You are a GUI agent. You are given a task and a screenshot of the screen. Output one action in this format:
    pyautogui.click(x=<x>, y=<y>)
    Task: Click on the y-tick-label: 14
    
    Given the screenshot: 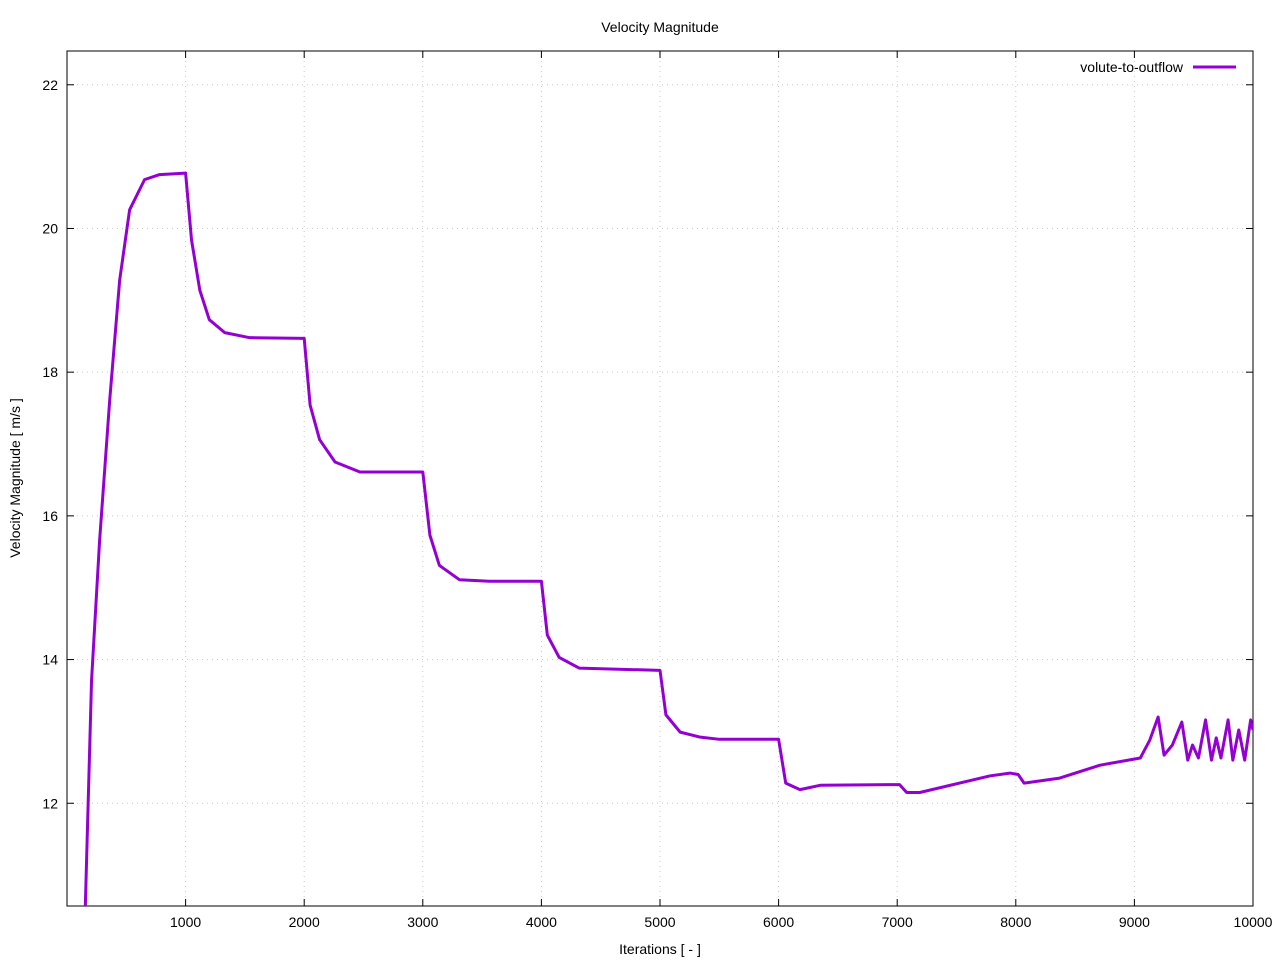 What is the action you would take?
    pyautogui.click(x=50, y=660)
    